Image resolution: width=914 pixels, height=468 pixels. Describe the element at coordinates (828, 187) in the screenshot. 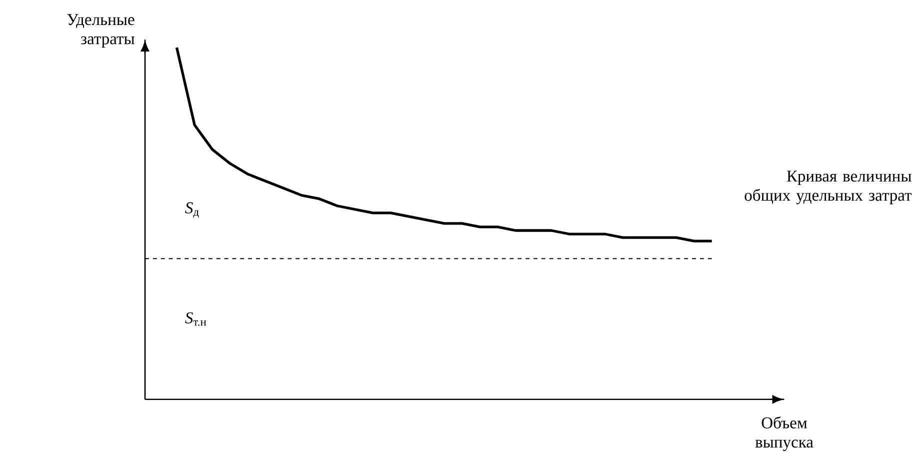

I see `text: Кривая величины общих удельных затрат` at that location.